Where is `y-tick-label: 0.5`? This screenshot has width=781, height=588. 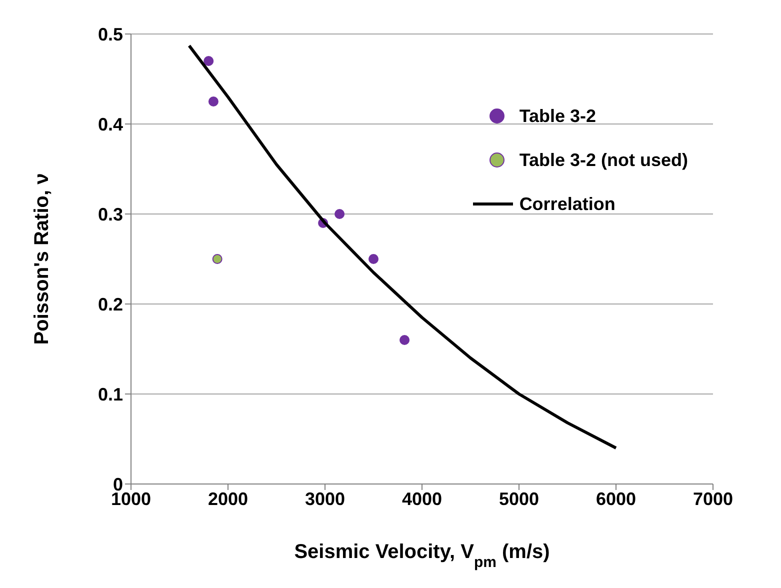
y-tick-label: 0.5 is located at coordinates (110, 34).